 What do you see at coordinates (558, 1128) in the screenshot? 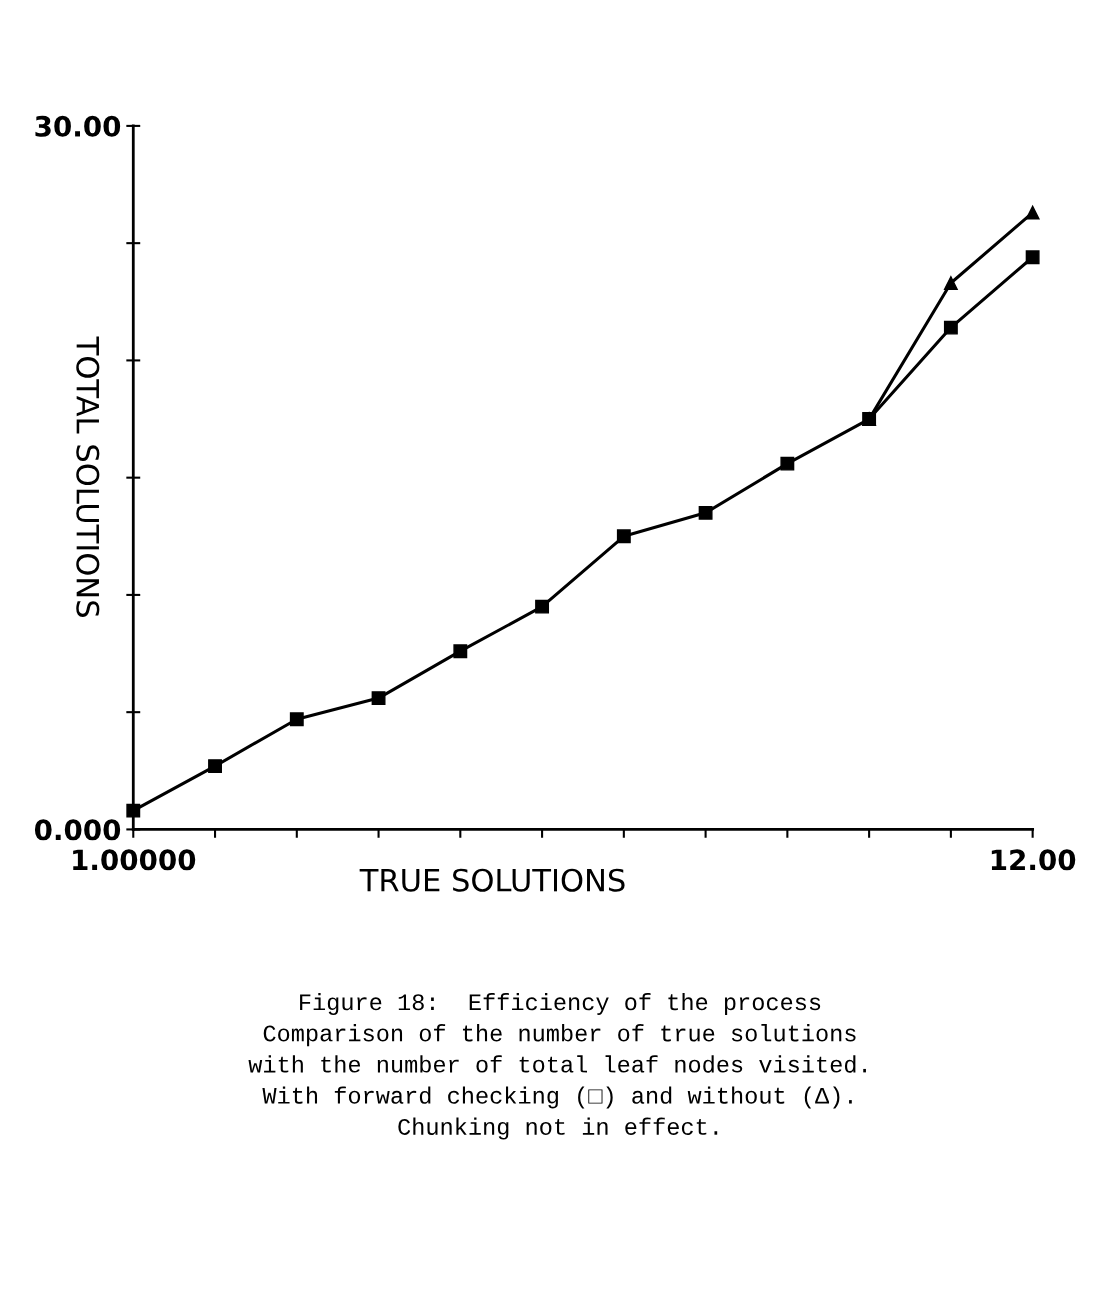
I see `text: Chunking not in effect.` at bounding box center [558, 1128].